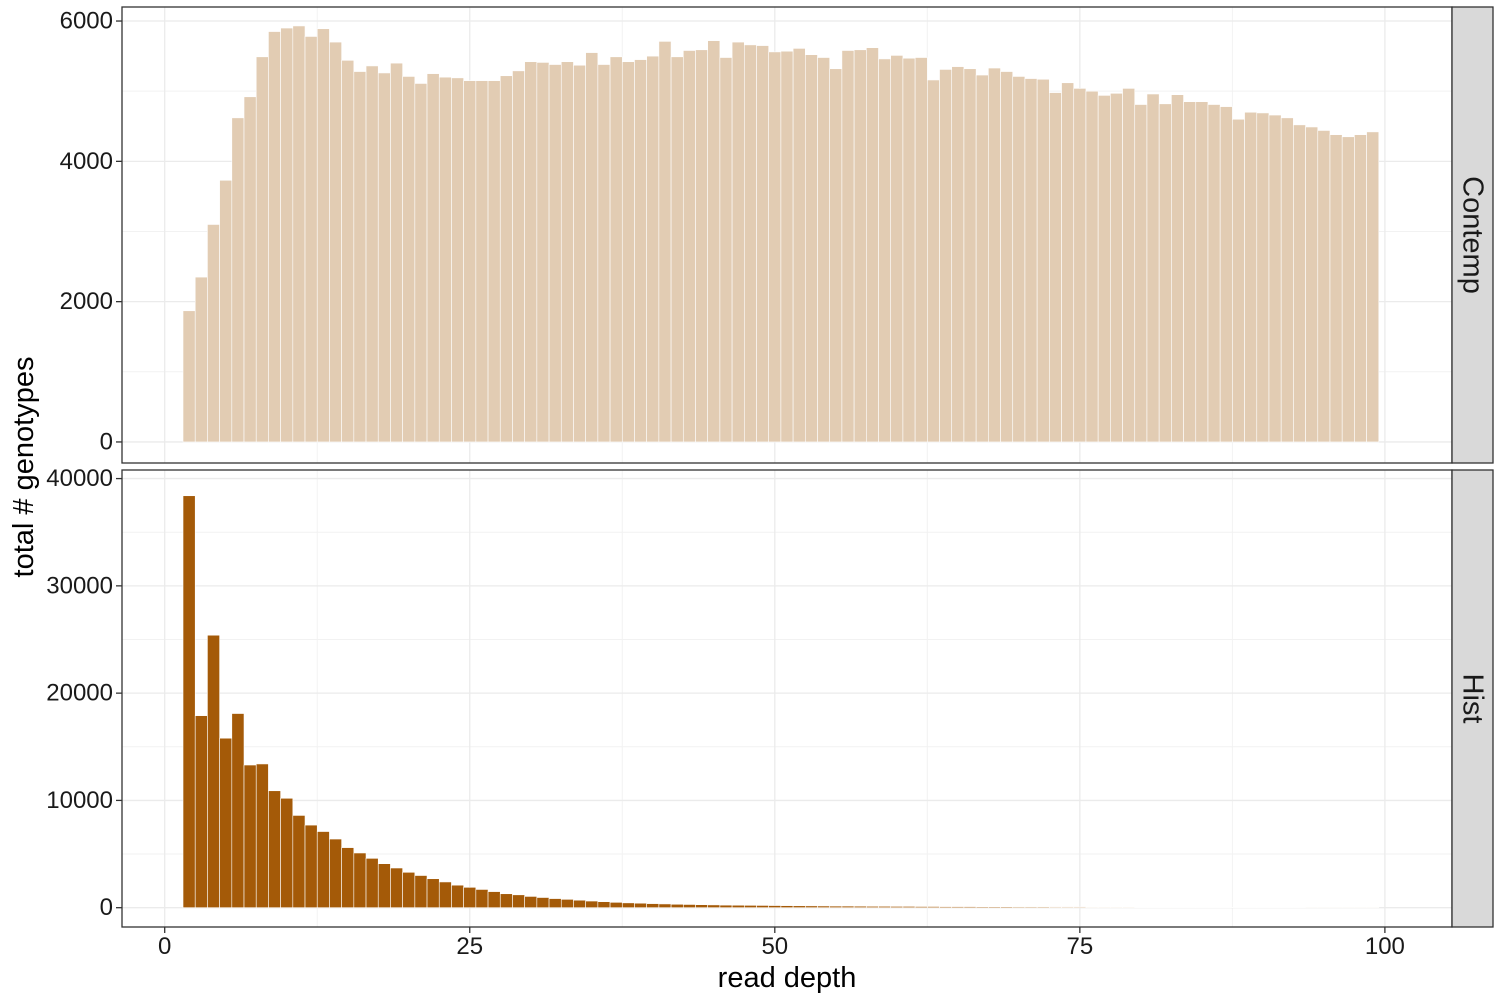  Describe the element at coordinates (774, 946) in the screenshot. I see `x-tick-label: 50` at that location.